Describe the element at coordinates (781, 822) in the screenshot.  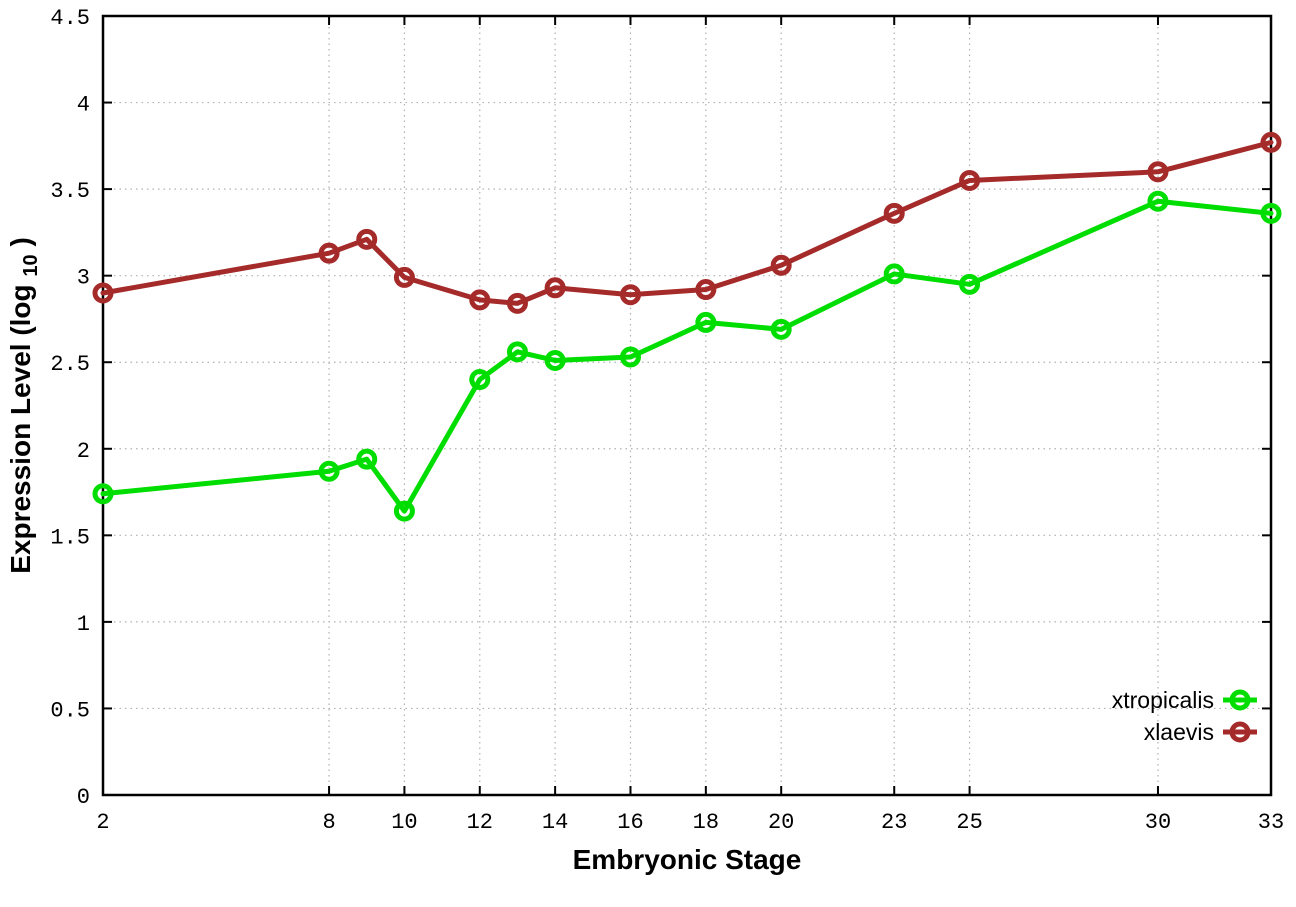
I see `x-tick-label: 20` at that location.